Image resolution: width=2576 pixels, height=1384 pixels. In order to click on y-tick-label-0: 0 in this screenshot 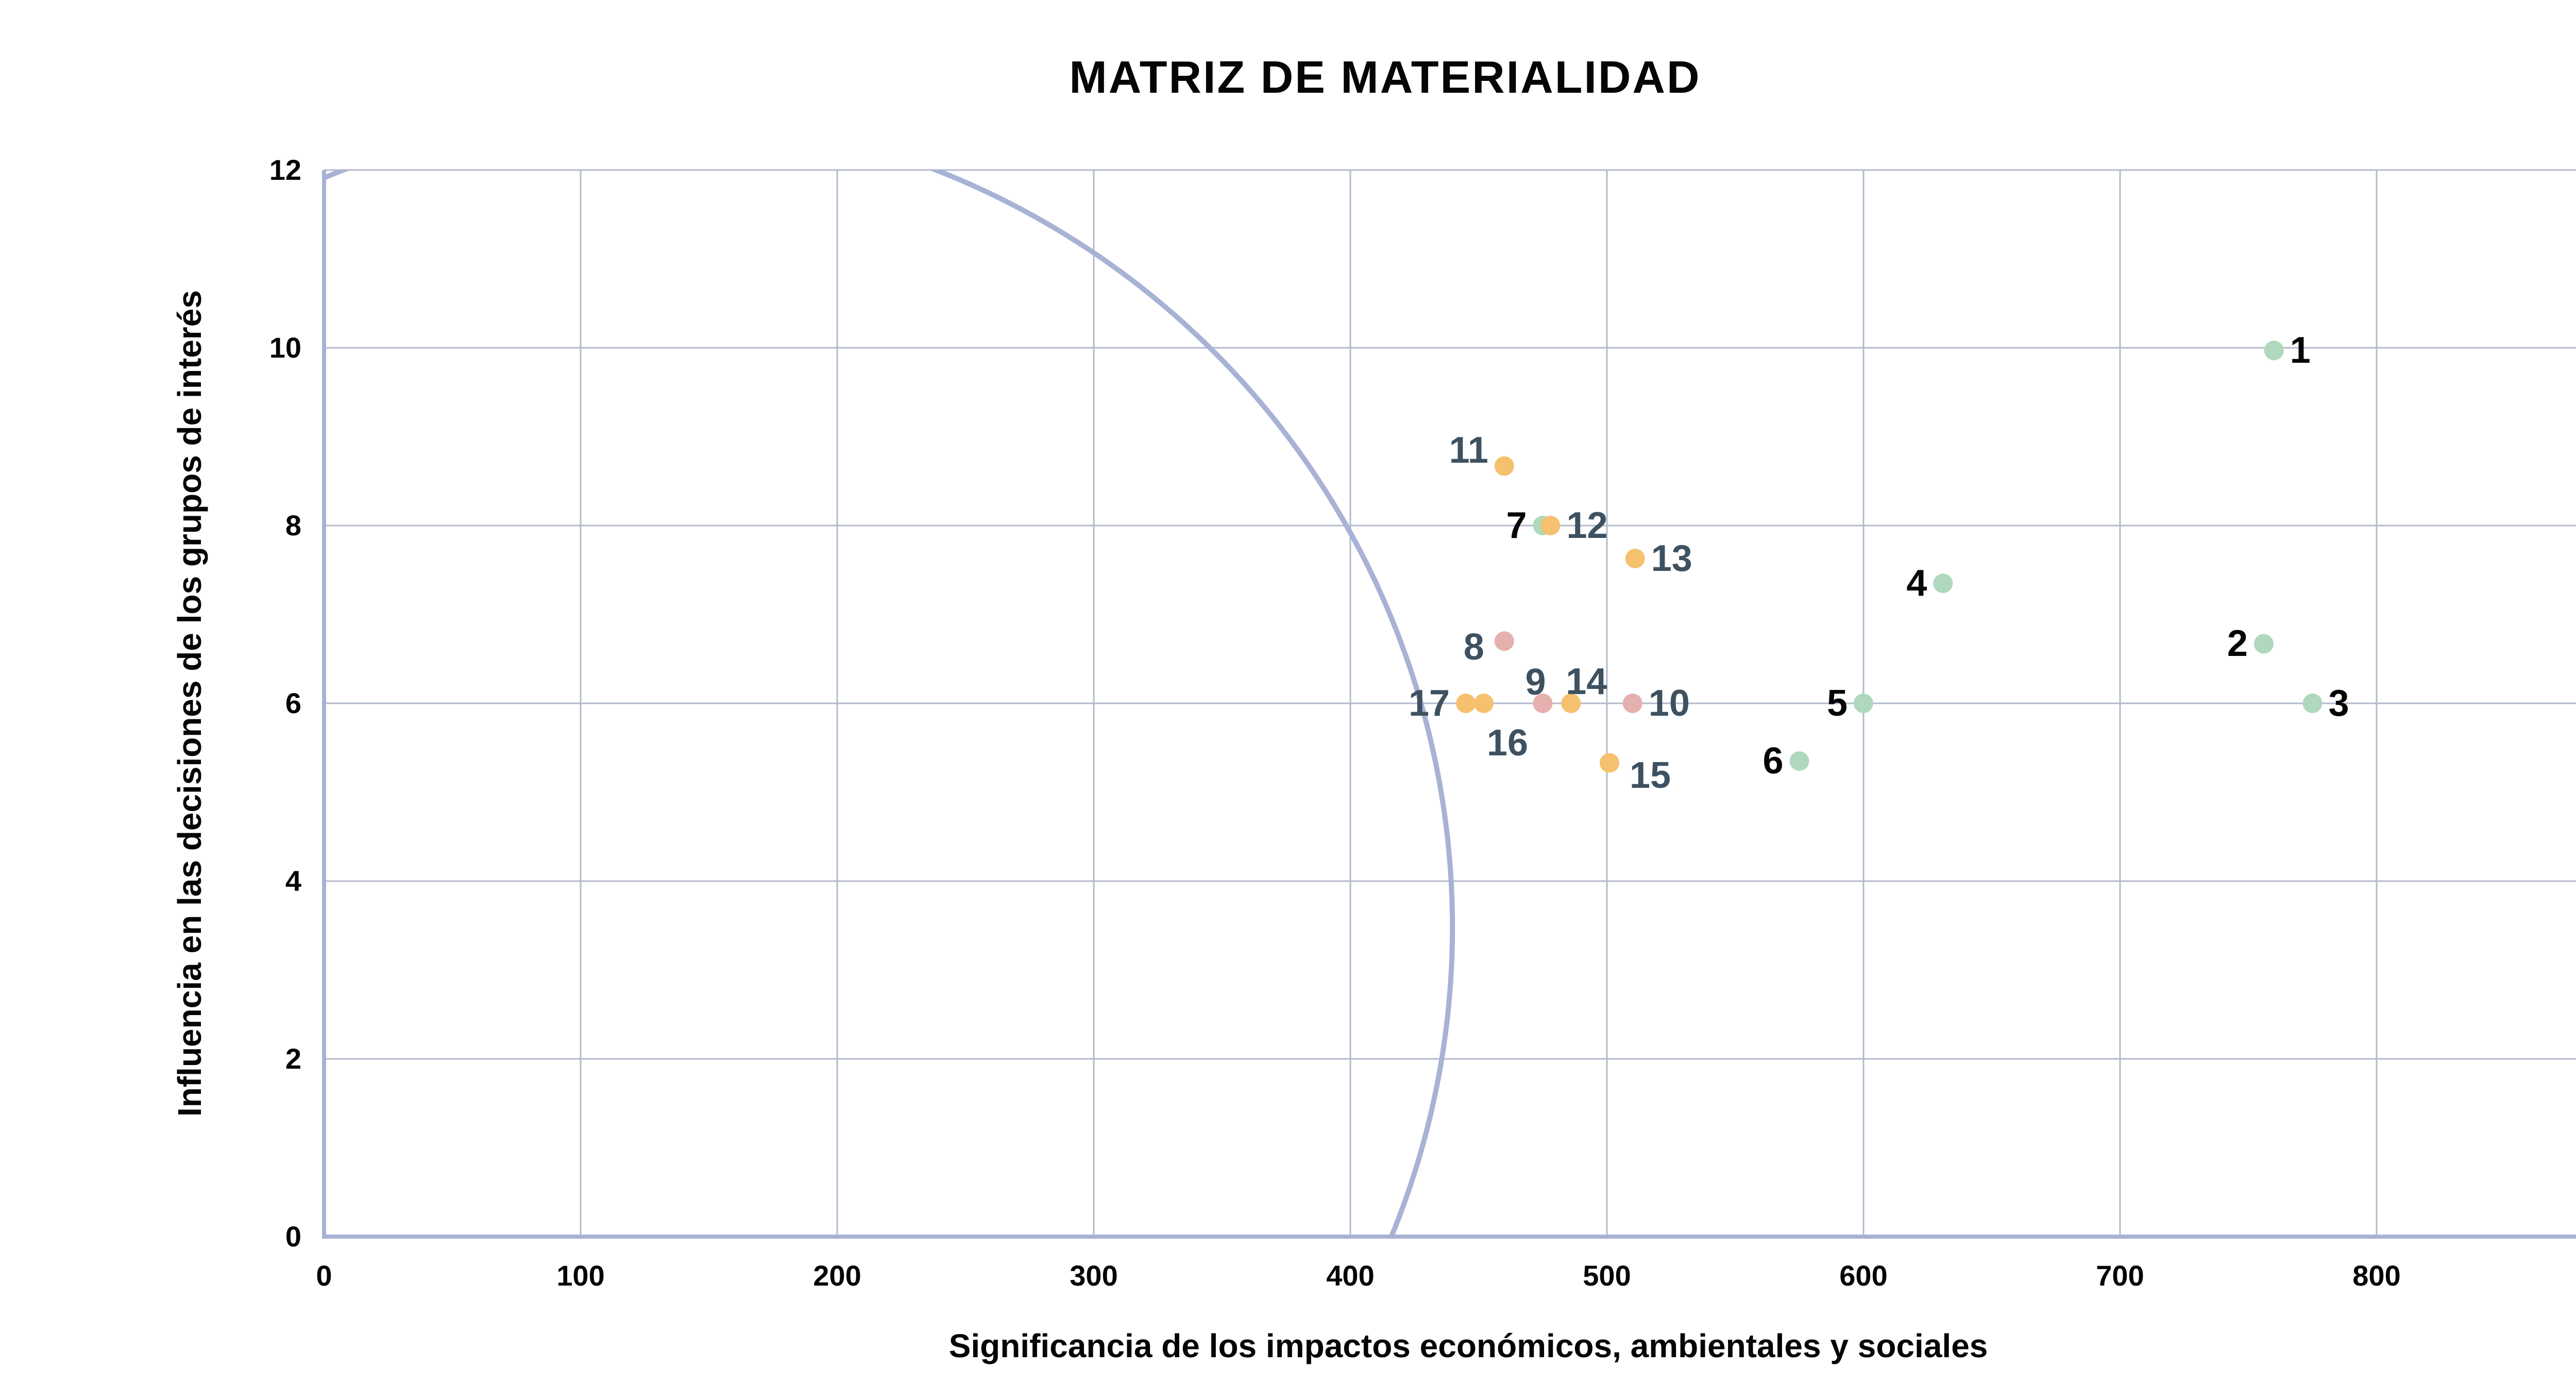, I will do `click(293, 1236)`.